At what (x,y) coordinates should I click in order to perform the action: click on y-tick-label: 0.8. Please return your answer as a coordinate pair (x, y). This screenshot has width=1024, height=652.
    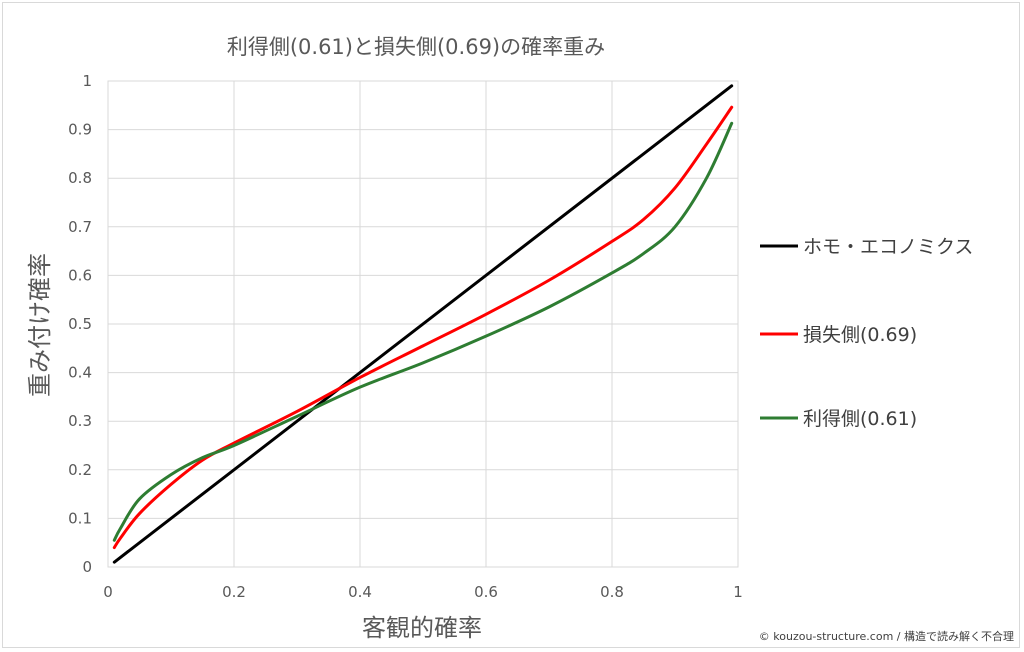
    Looking at the image, I should click on (80, 178).